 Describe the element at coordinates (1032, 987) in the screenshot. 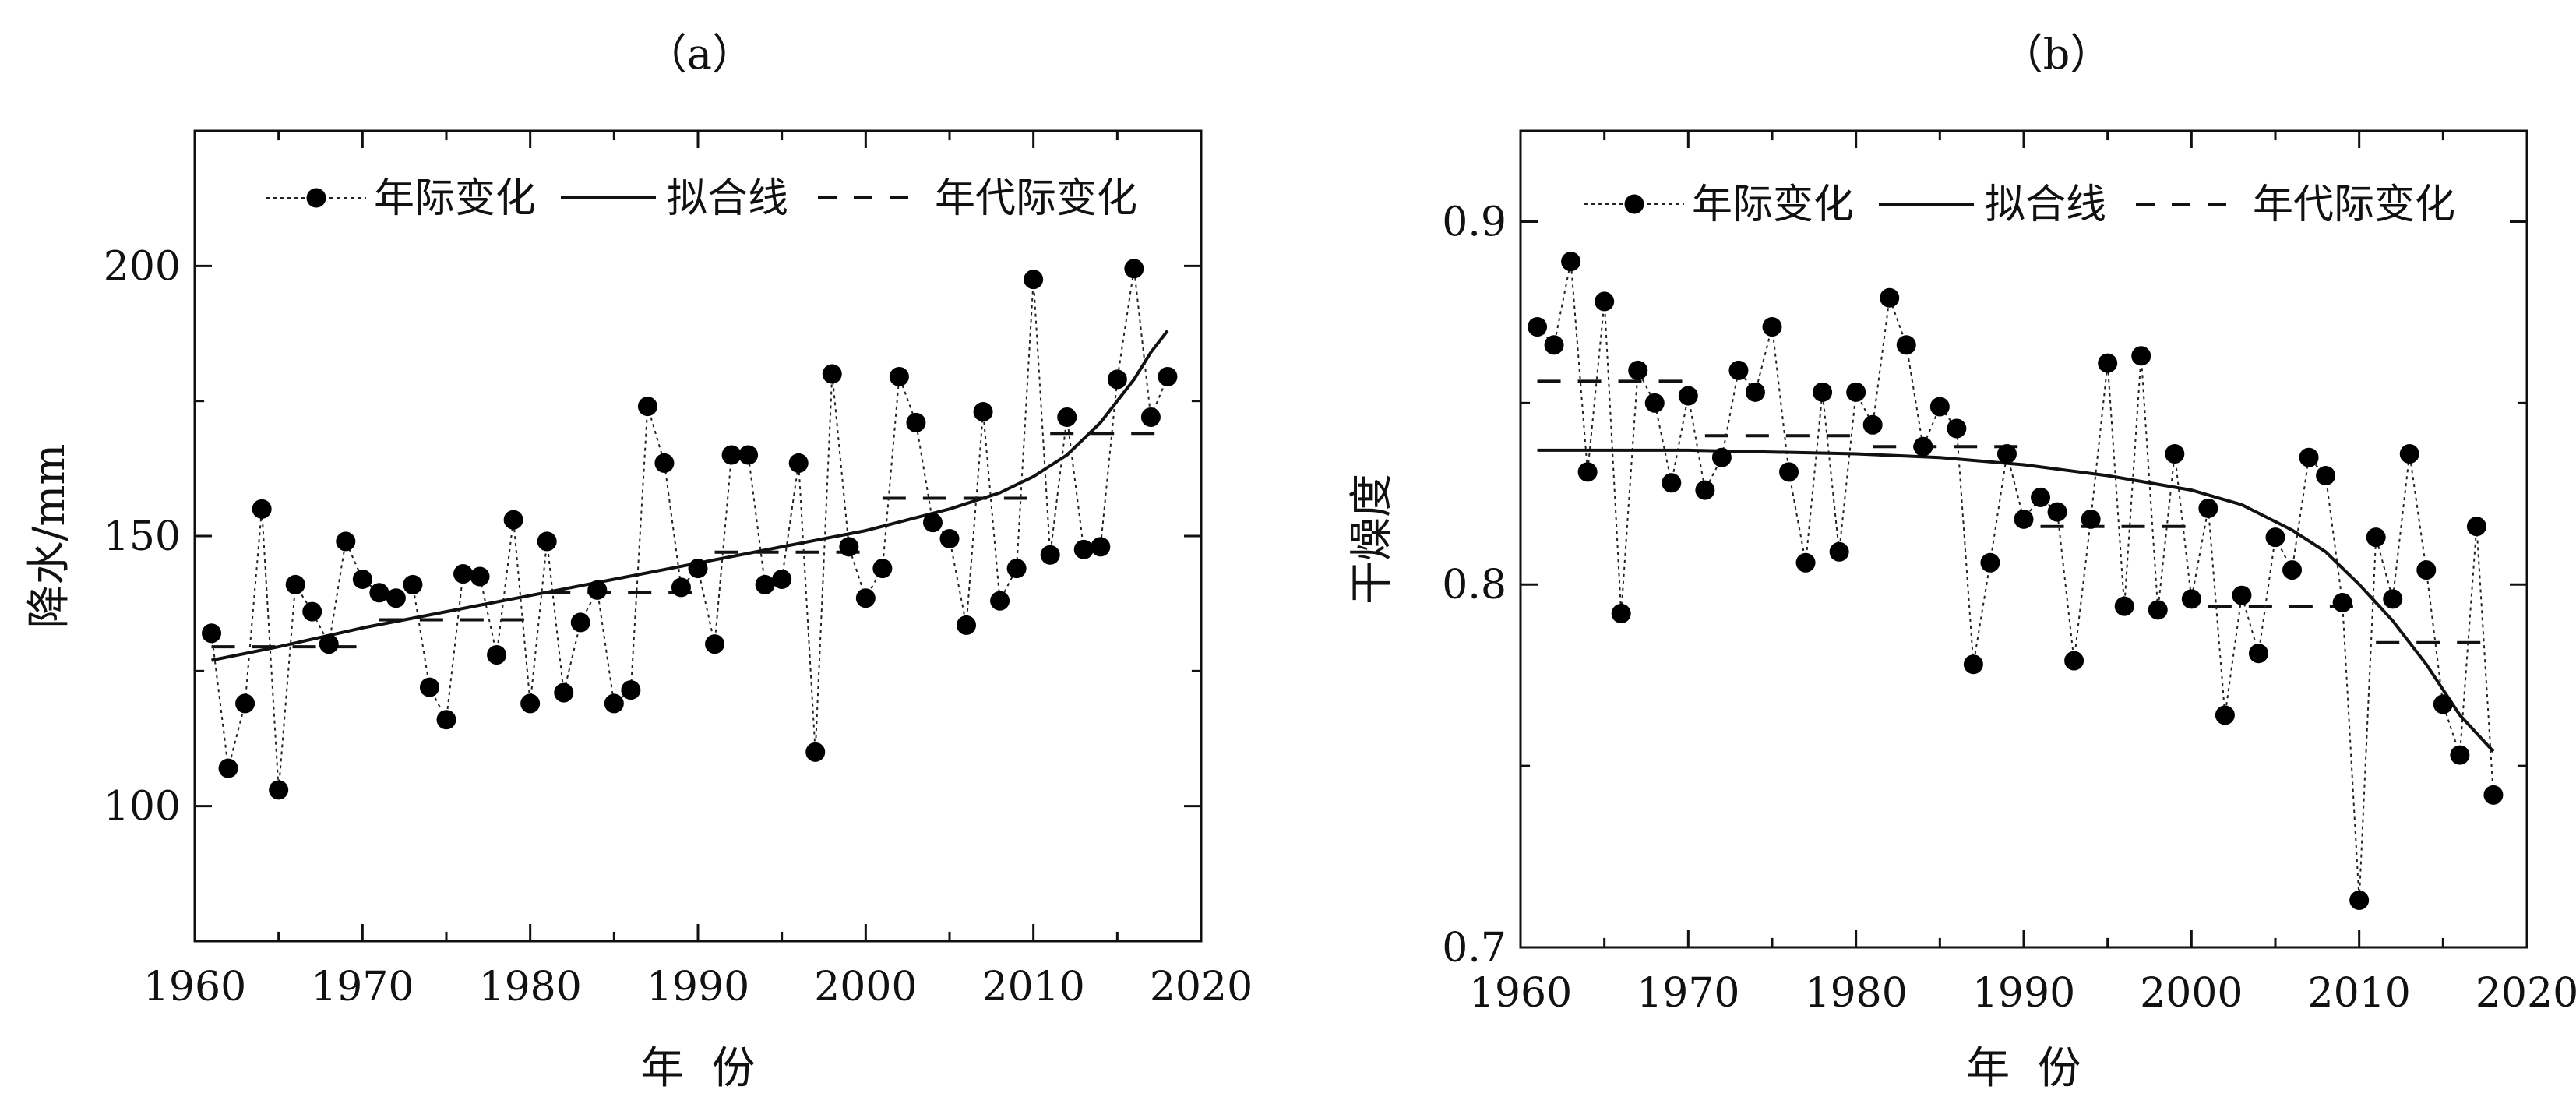

I see `x-tick-label: 2010` at that location.